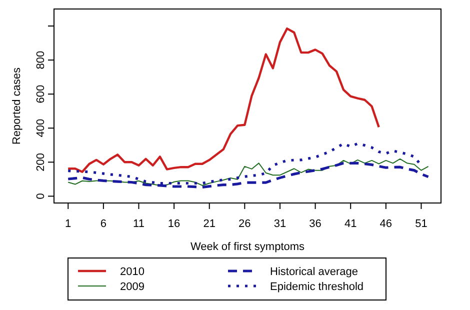  What do you see at coordinates (41, 196) in the screenshot?
I see `y-tick-label: 0` at bounding box center [41, 196].